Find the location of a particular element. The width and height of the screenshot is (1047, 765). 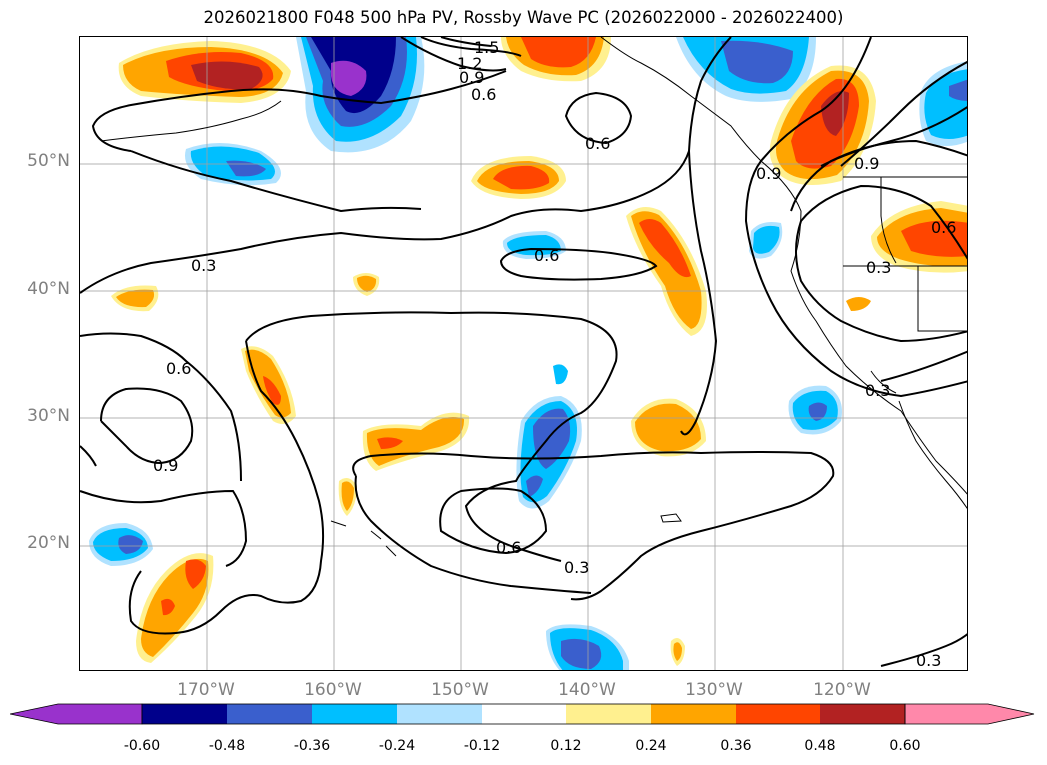

lon-label-150w: 150°W is located at coordinates (460, 690).